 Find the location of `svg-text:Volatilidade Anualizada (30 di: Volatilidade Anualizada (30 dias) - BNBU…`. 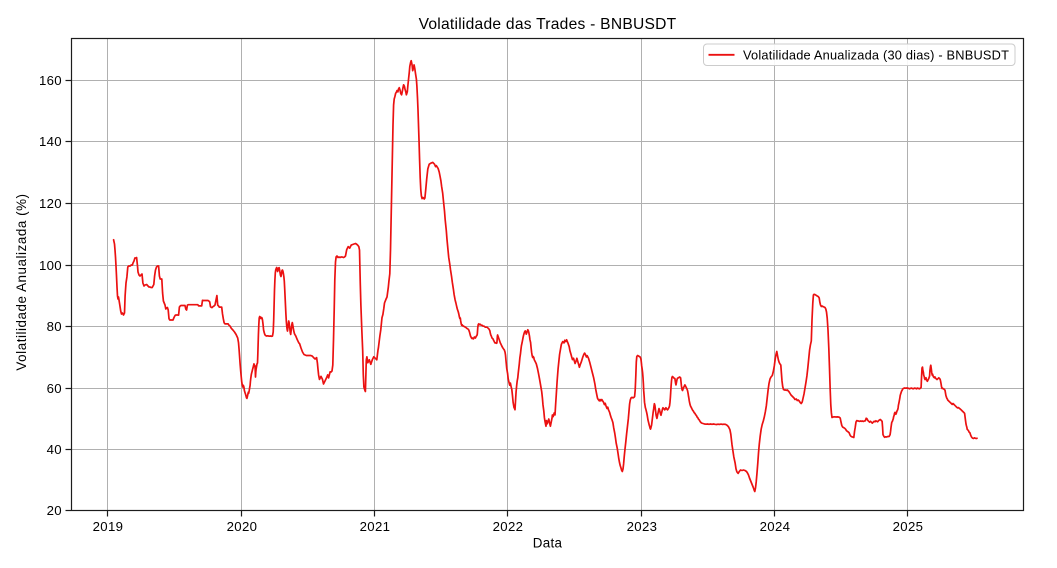

svg-text:Volatilidade Anualizada (30 di: Volatilidade Anualizada (30 dias) - BNBU… is located at coordinates (876, 54).